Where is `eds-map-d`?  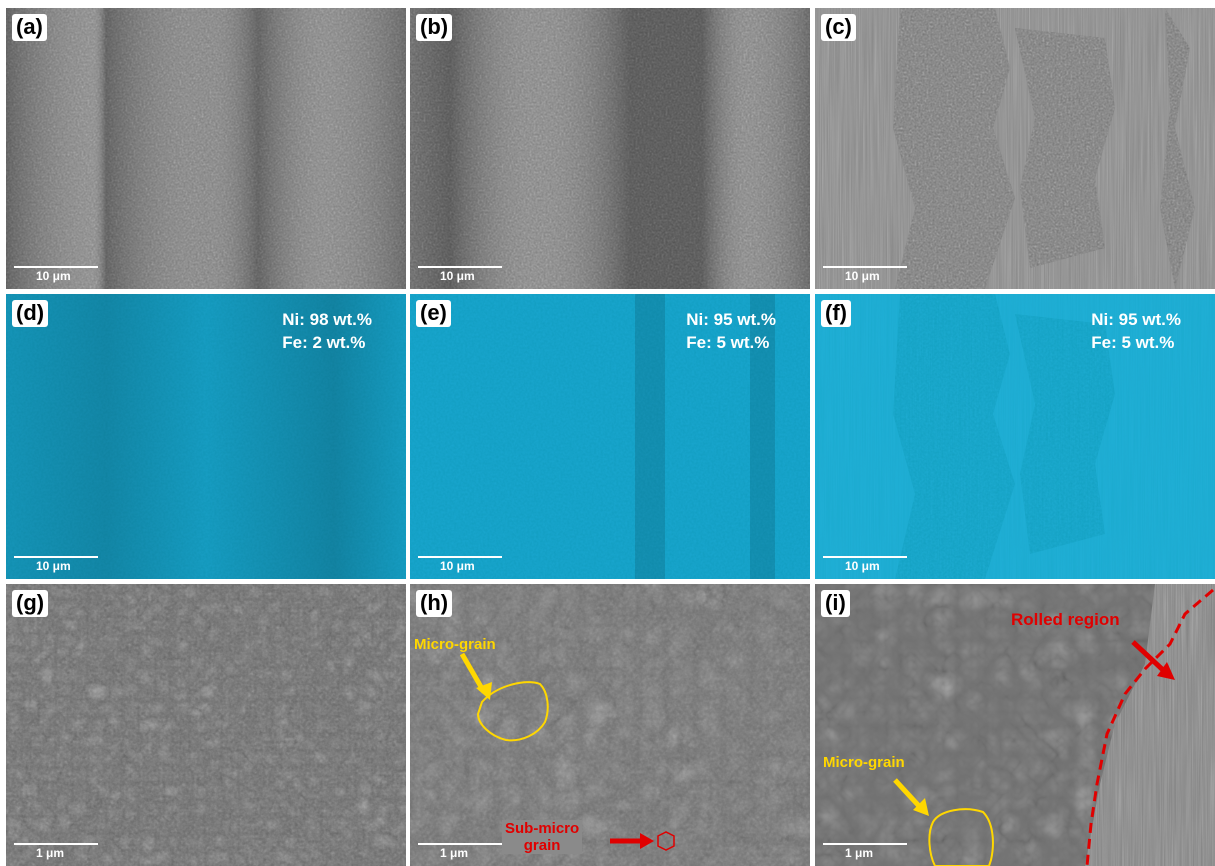
eds-map-d is located at coordinates (206, 436).